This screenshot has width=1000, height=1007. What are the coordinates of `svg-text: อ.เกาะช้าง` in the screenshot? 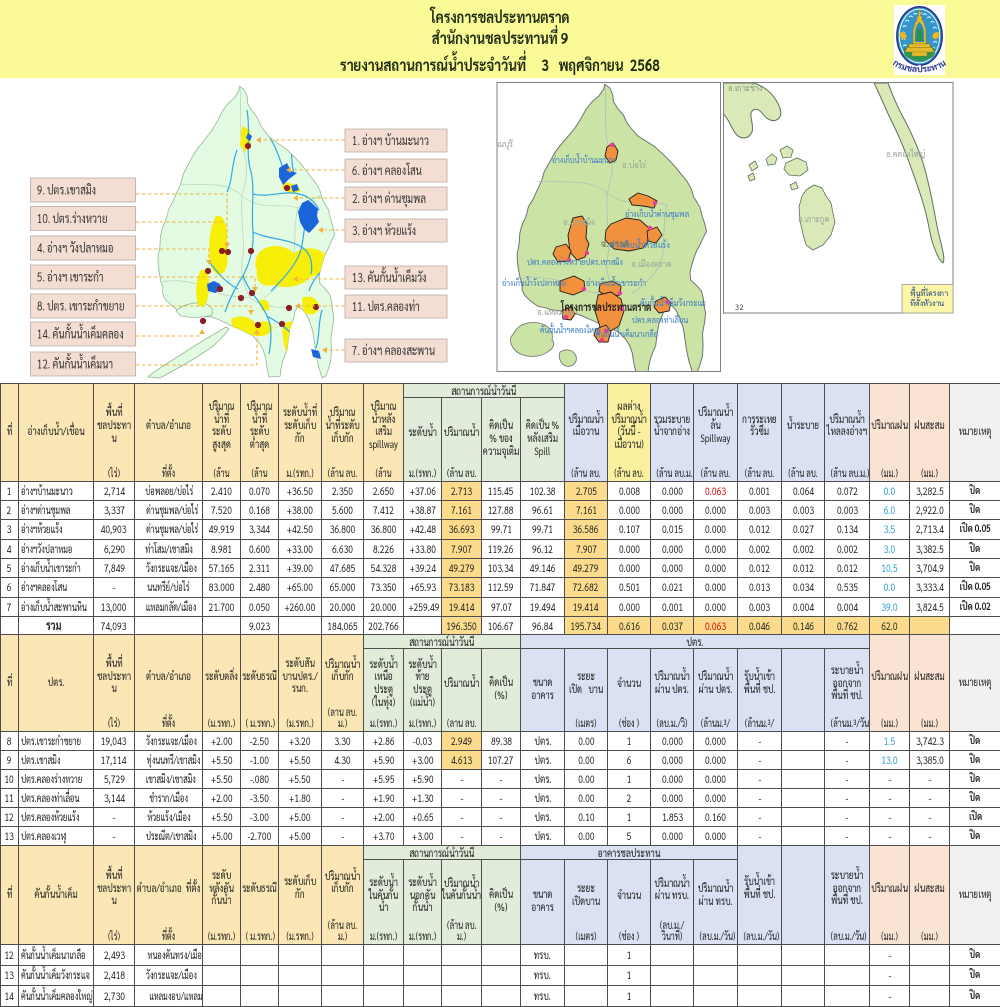 It's located at (745, 87).